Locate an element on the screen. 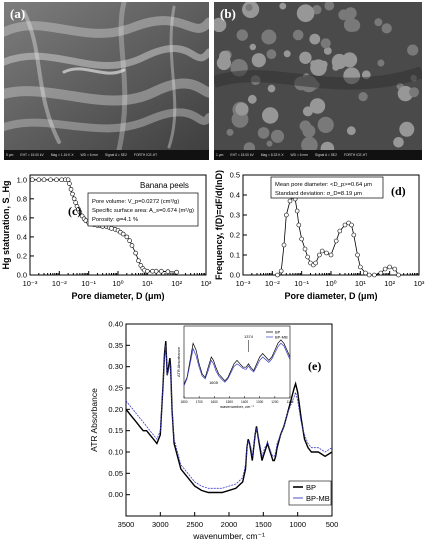 This screenshot has width=426, height=550. annotation-line: Mean pore diameter: <D_p>=0.64 μm is located at coordinates (323, 185).